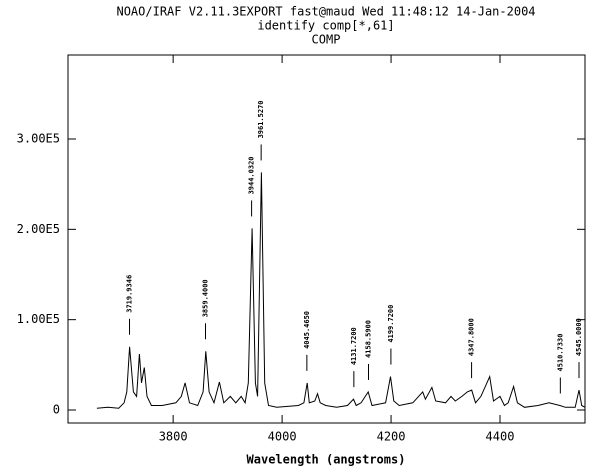 The height and width of the screenshot is (471, 615). What do you see at coordinates (38, 319) in the screenshot?
I see `y-tick-label: 1.00E5` at bounding box center [38, 319].